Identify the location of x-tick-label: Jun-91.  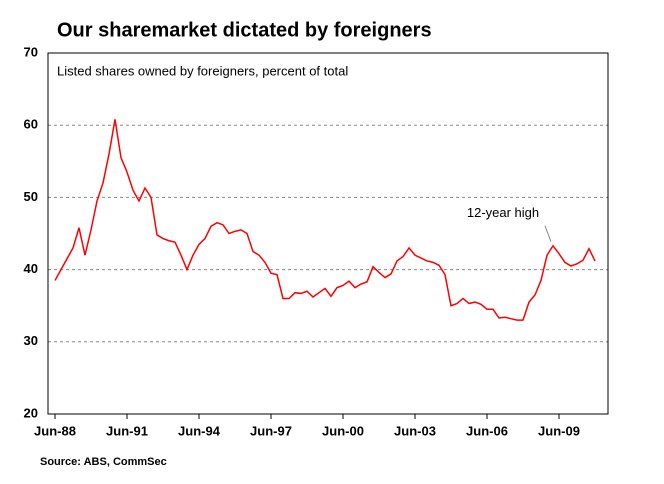
(127, 430).